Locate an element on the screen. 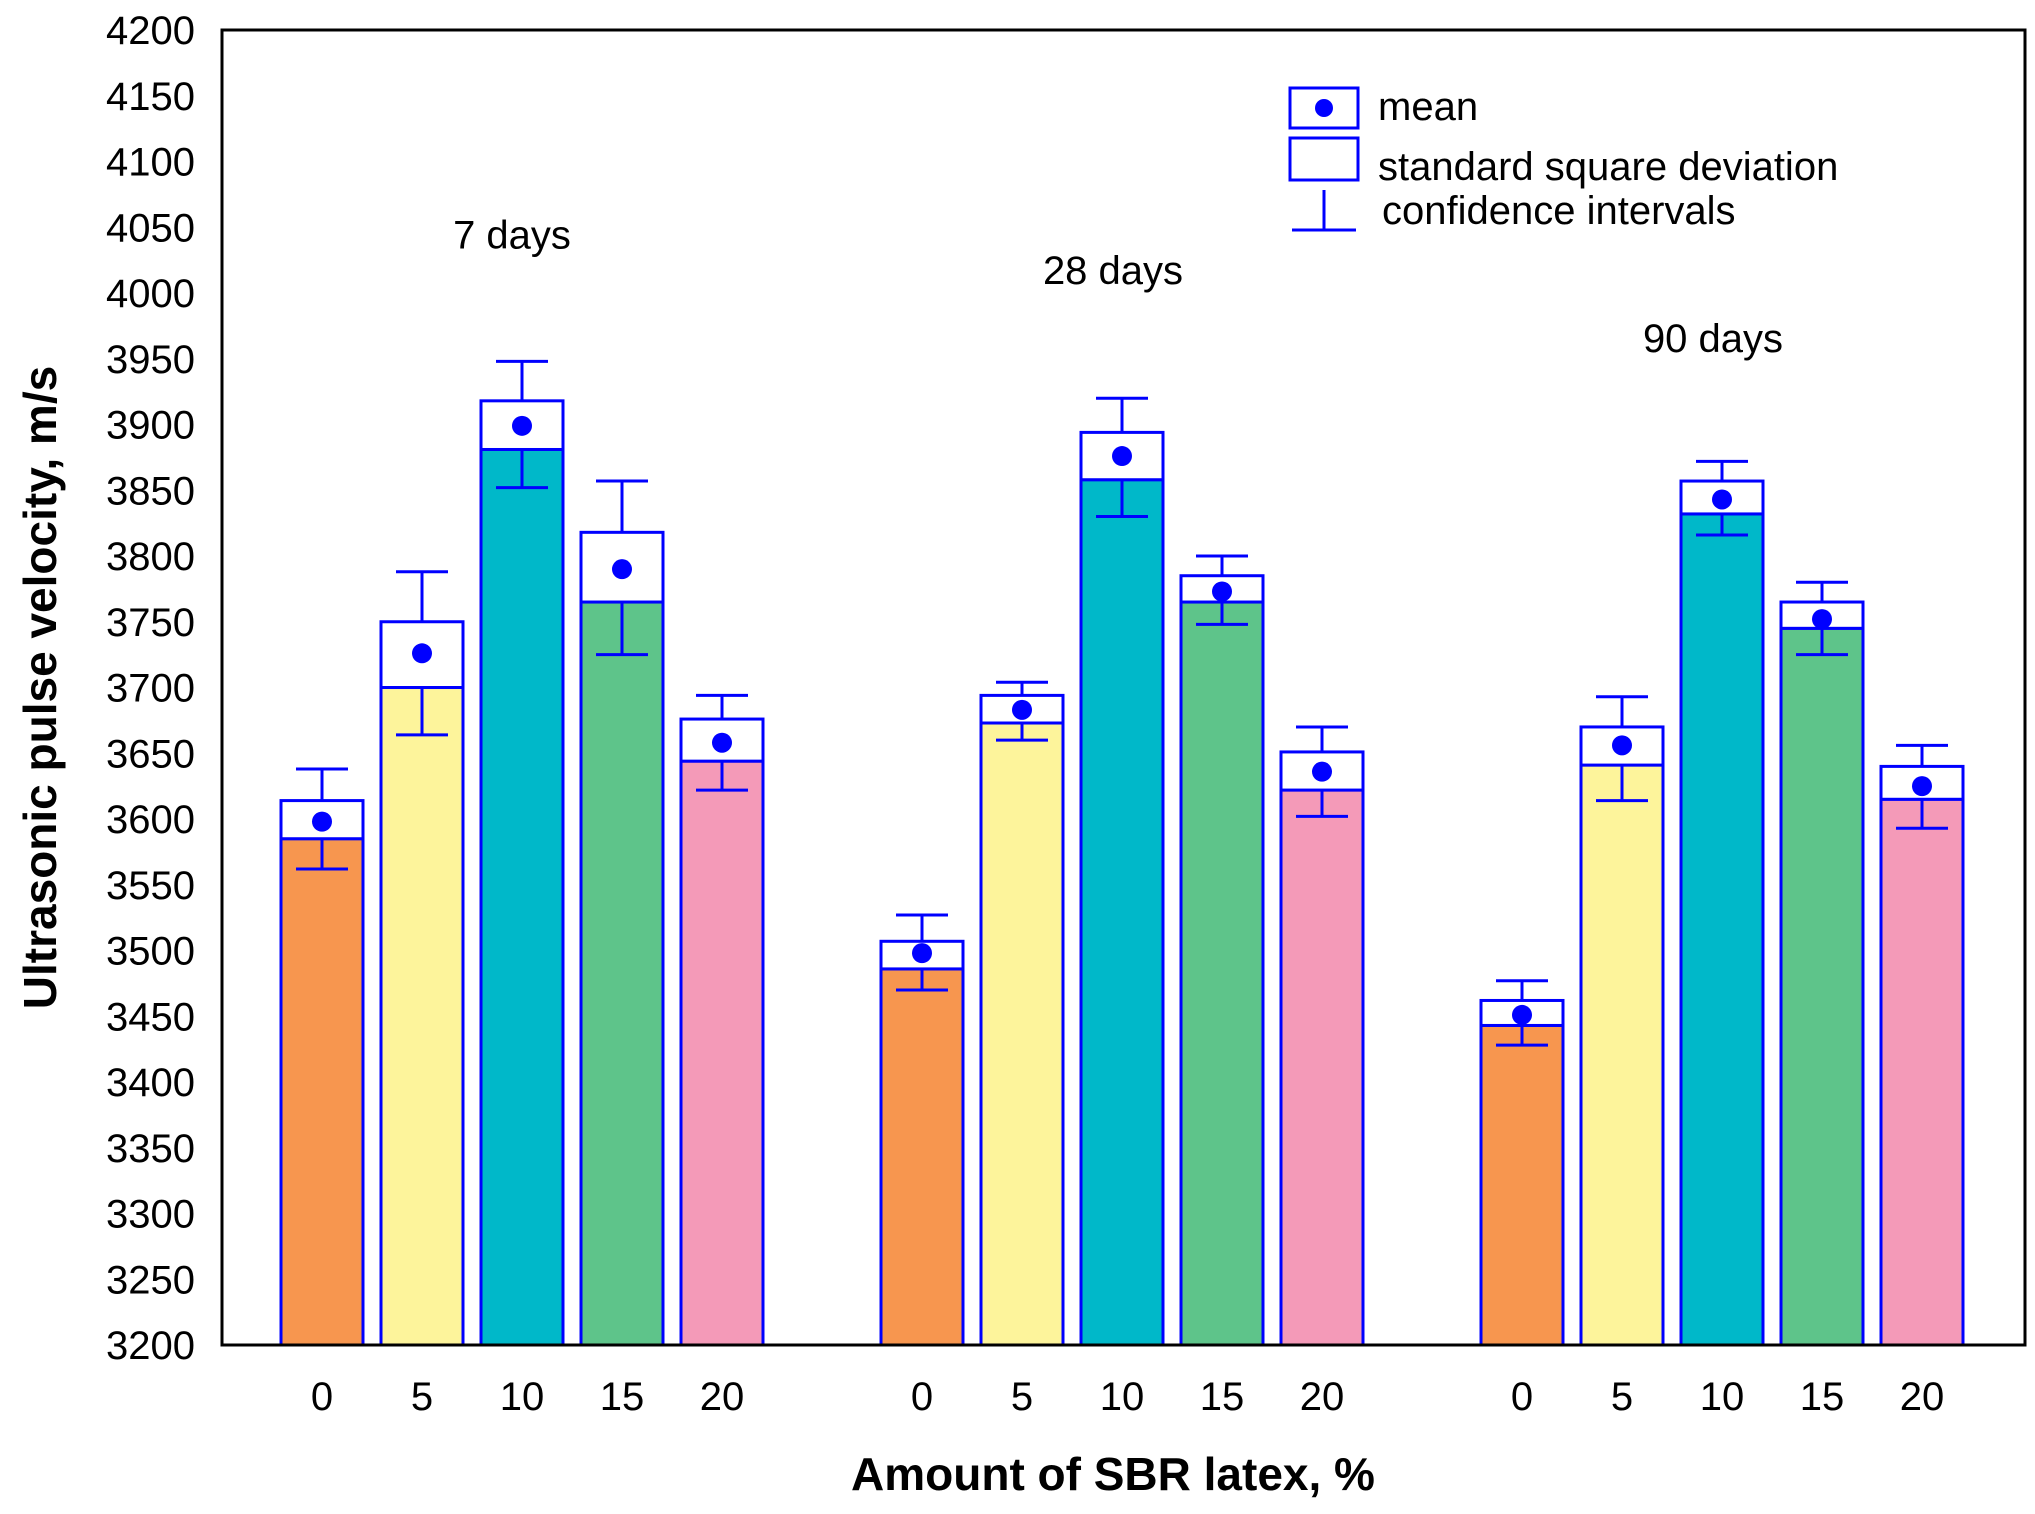  y-tick-label: 3700 is located at coordinates (150, 689).